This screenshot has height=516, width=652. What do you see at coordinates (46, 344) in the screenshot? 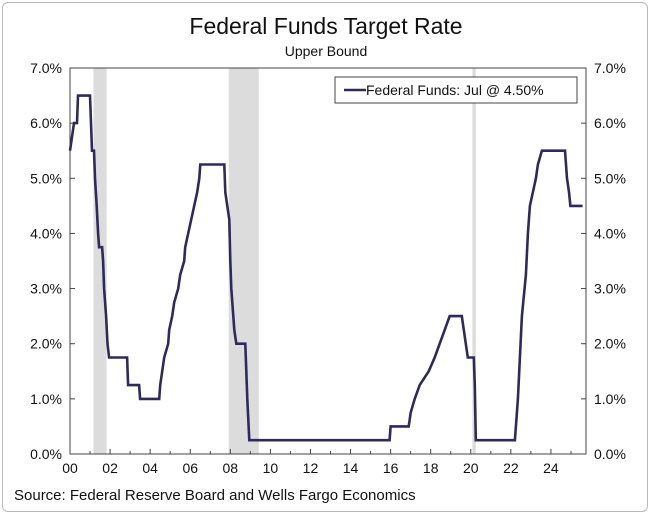
I see `y-tick-label-left: 2.0%` at bounding box center [46, 344].